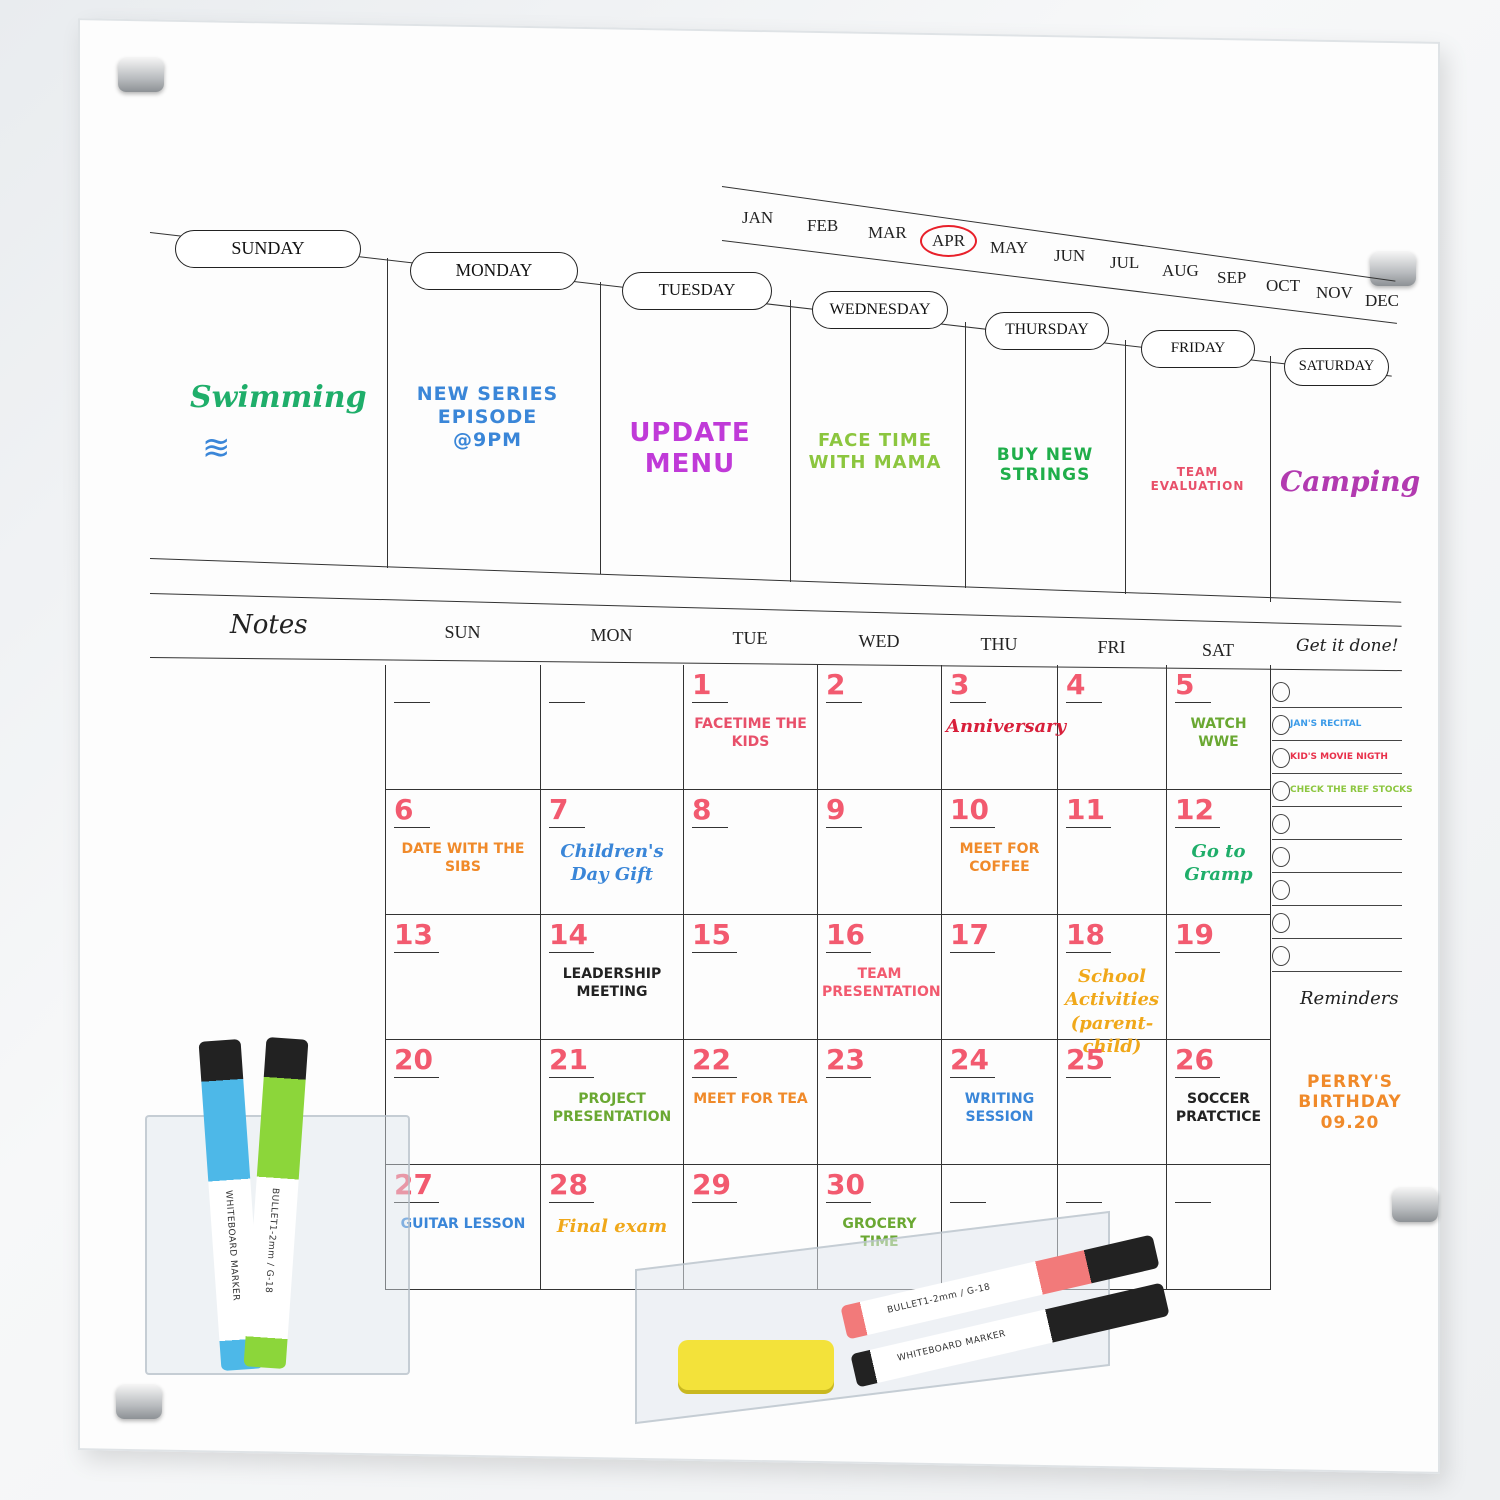 Image resolution: width=1500 pixels, height=1500 pixels. What do you see at coordinates (750, 1099) in the screenshot?
I see `calendar-event: Meet for tea` at bounding box center [750, 1099].